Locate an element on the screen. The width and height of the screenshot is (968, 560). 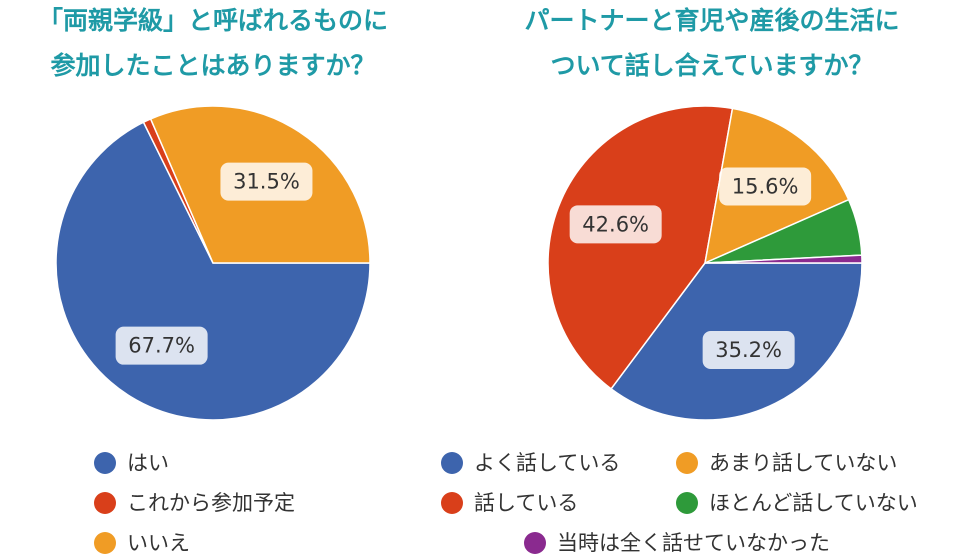
value-label: 67.7% is located at coordinates (161, 346).